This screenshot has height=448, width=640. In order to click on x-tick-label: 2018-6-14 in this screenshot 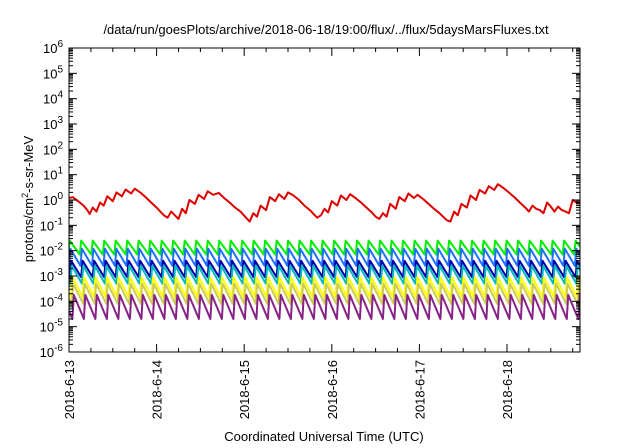, I will do `click(157, 389)`.